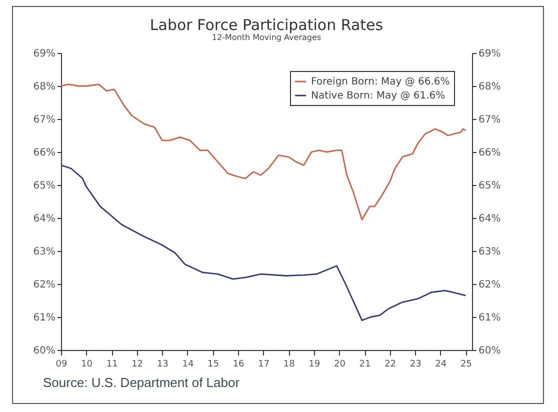 This screenshot has width=558, height=412. Describe the element at coordinates (213, 365) in the screenshot. I see `x-tick-label: 15` at that location.